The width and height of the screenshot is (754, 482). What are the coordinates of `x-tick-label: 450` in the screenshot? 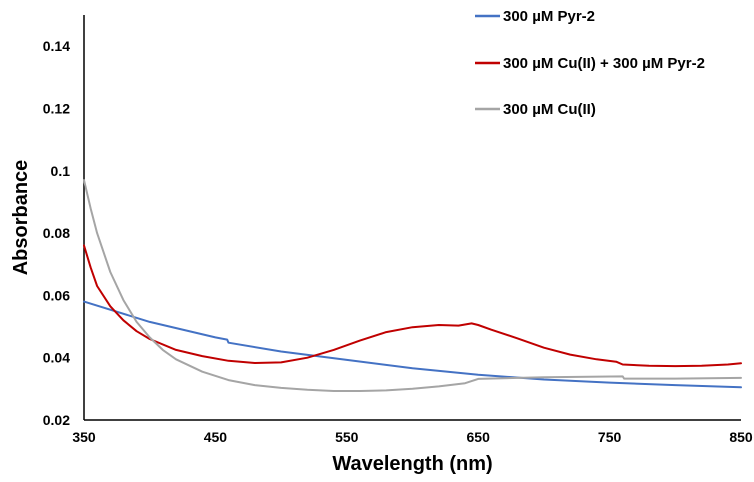 It's located at (216, 437).